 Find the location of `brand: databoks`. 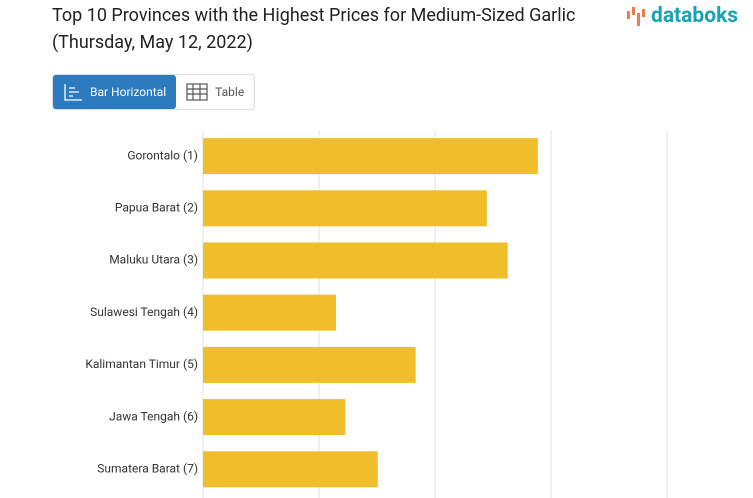

brand: databoks is located at coordinates (695, 16).